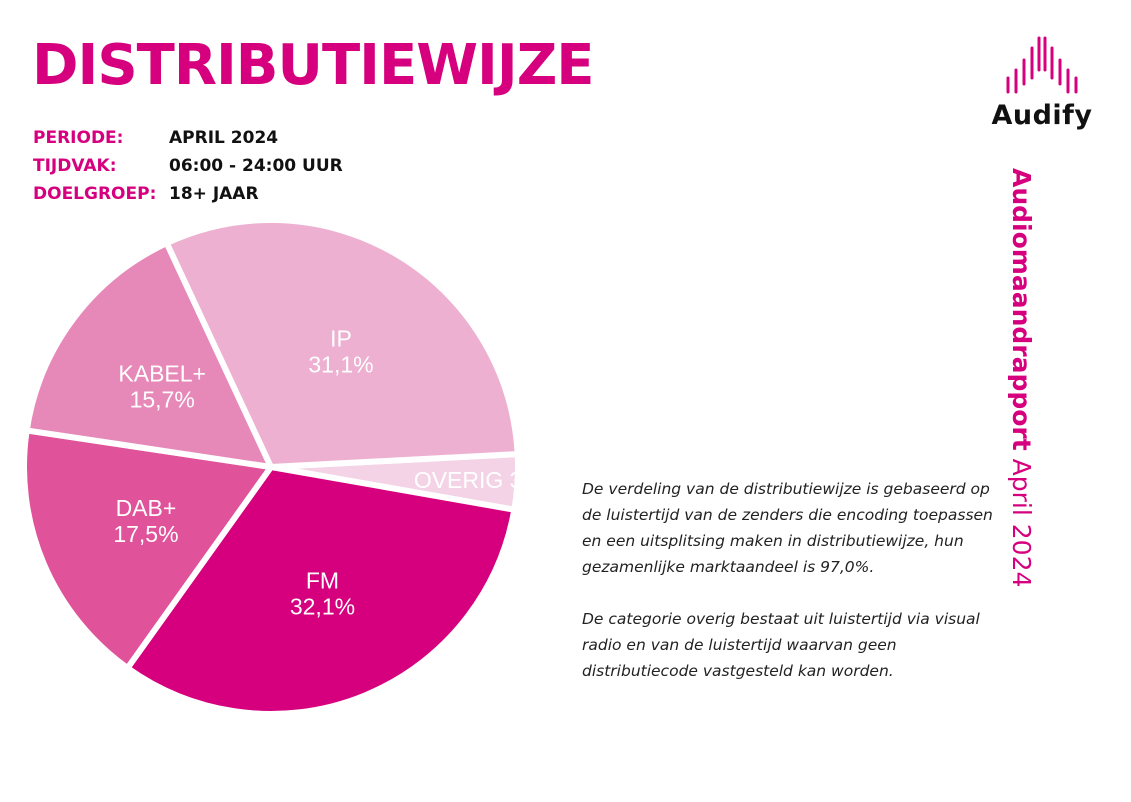  I want to click on slice-label-ip: IP, so click(341, 339).